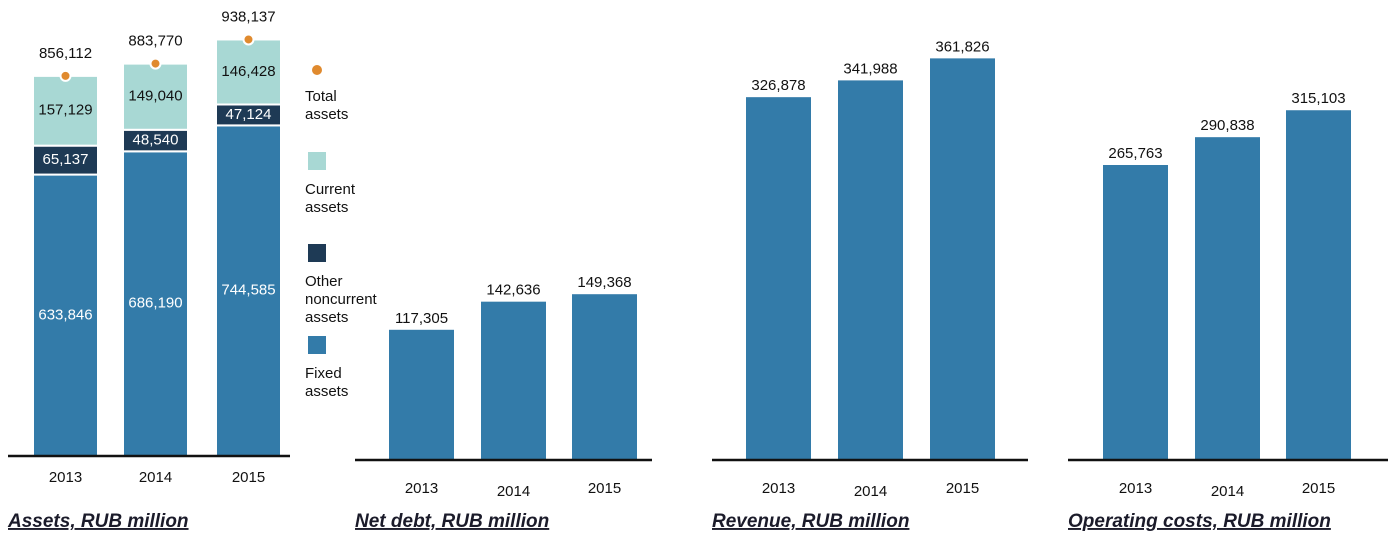 This screenshot has height=538, width=1392. What do you see at coordinates (810, 521) in the screenshot?
I see `chart-title: Revenue, RUB million` at bounding box center [810, 521].